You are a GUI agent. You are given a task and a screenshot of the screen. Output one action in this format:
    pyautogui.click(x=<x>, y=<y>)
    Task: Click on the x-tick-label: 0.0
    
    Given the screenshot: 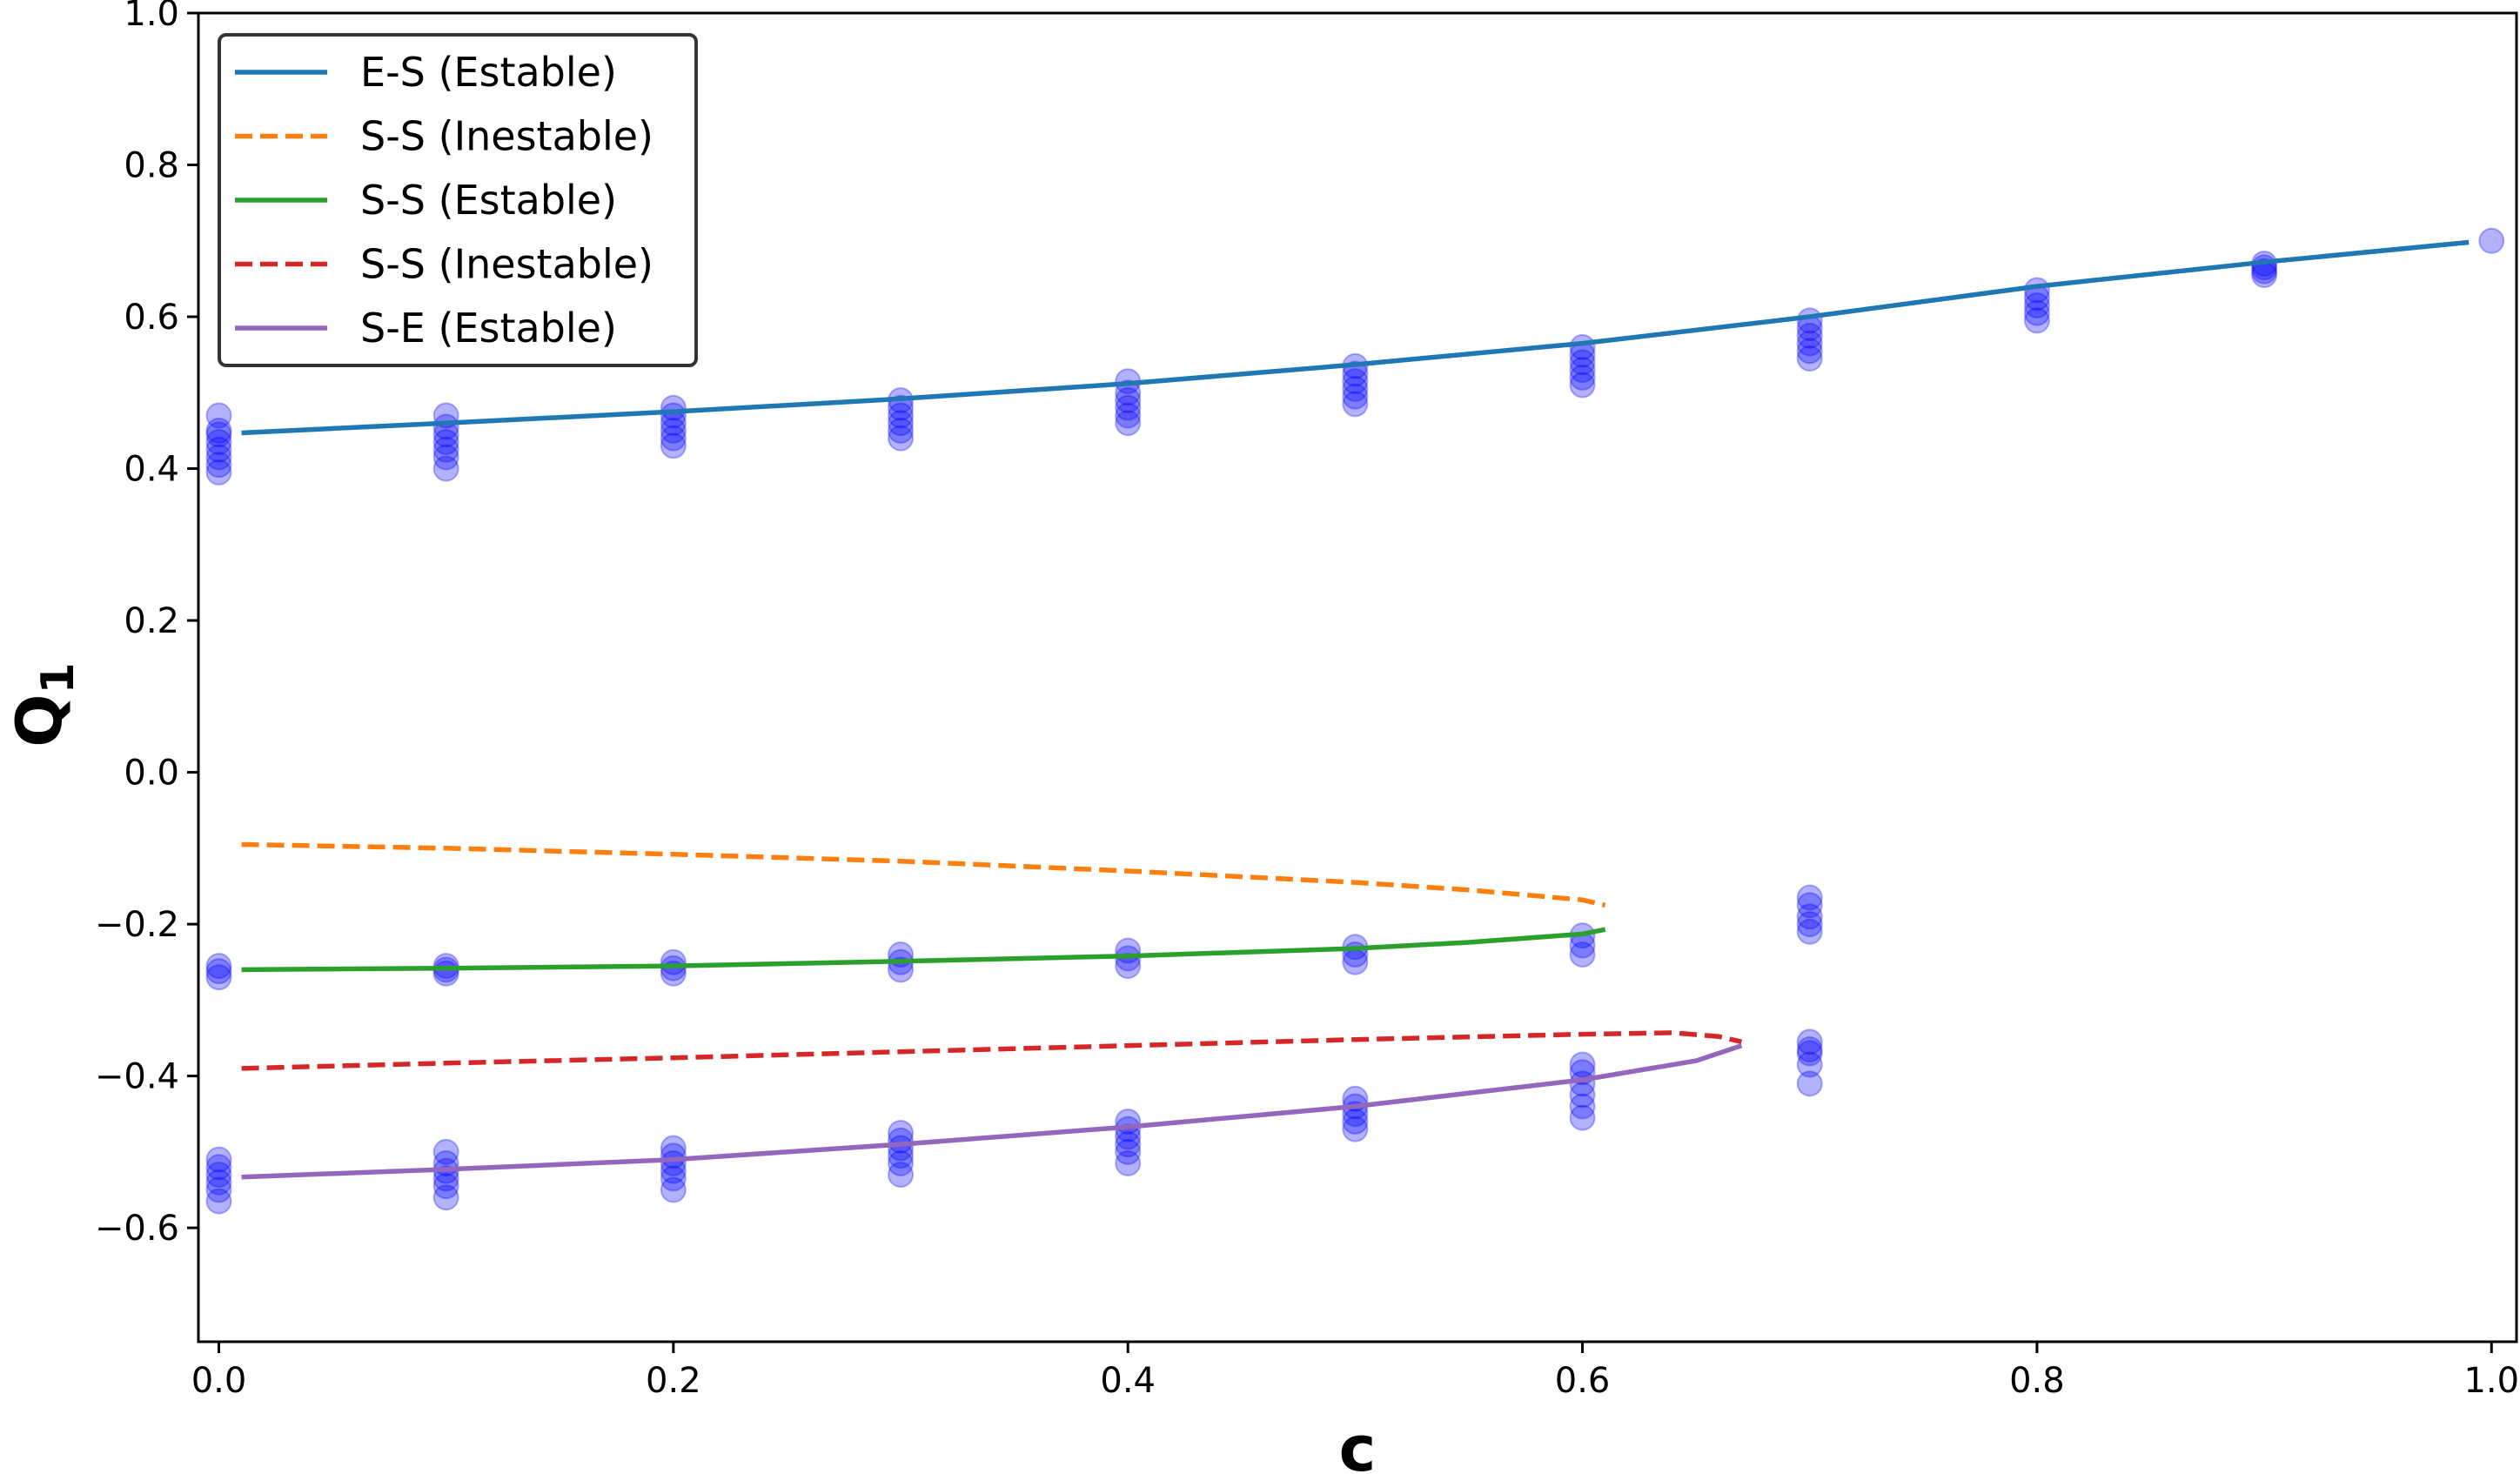 What is the action you would take?
    pyautogui.click(x=219, y=1381)
    